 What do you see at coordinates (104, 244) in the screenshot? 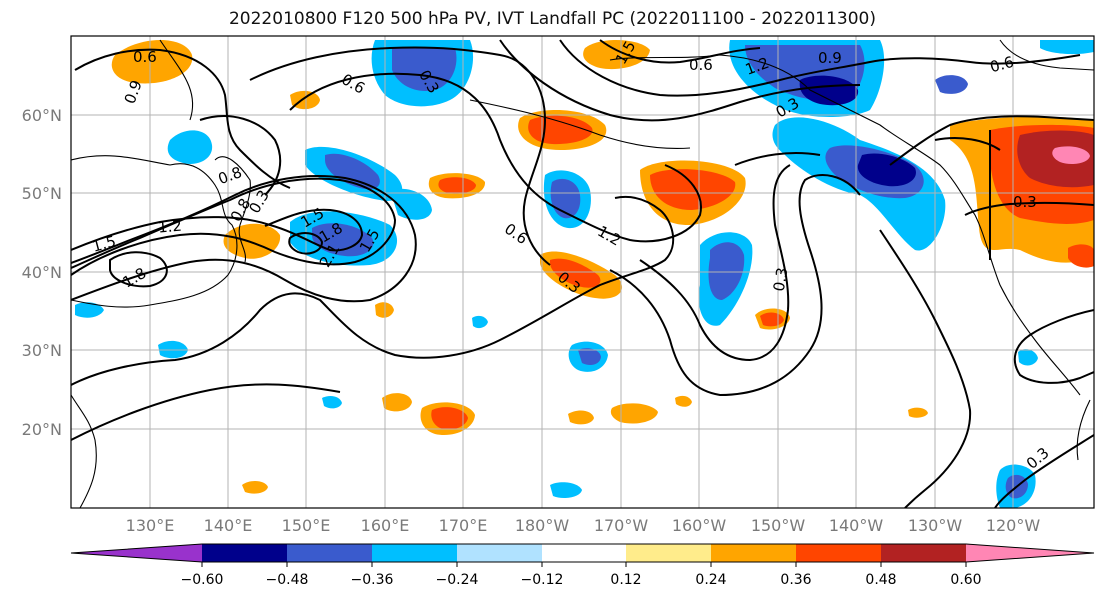
I see `contour-label: 1.5` at bounding box center [104, 244].